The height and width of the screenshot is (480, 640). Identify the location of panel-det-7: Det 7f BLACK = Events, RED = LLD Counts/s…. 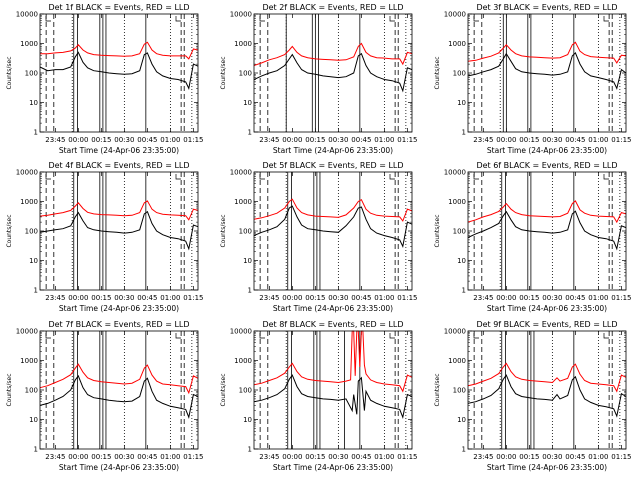
(104, 396).